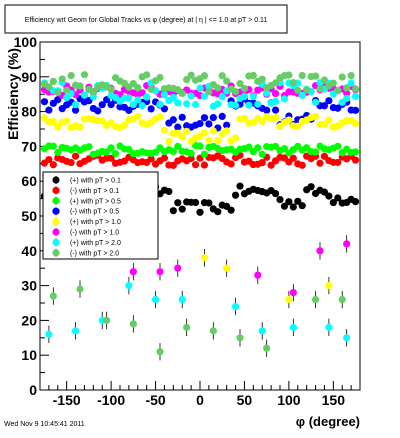 Image resolution: width=400 pixels, height=438 pixels. Describe the element at coordinates (95, 181) in the screenshot. I see `legend-entry-label: (+) with pT > 0.1` at that location.